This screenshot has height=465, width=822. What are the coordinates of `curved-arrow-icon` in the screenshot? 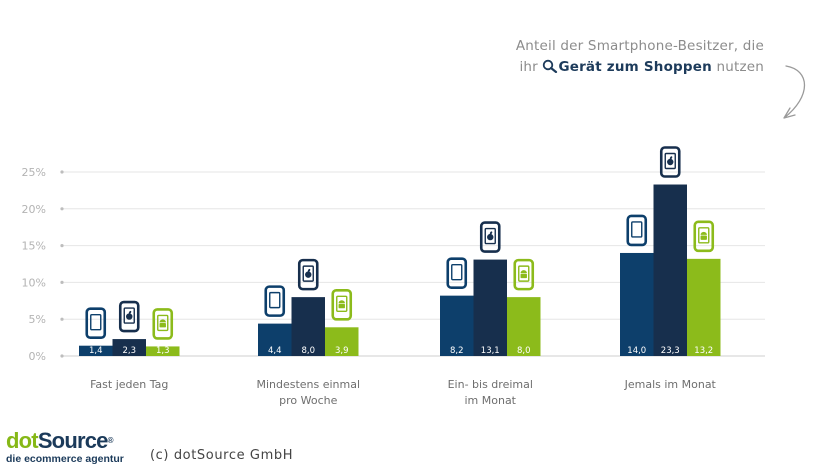 It's located at (794, 92).